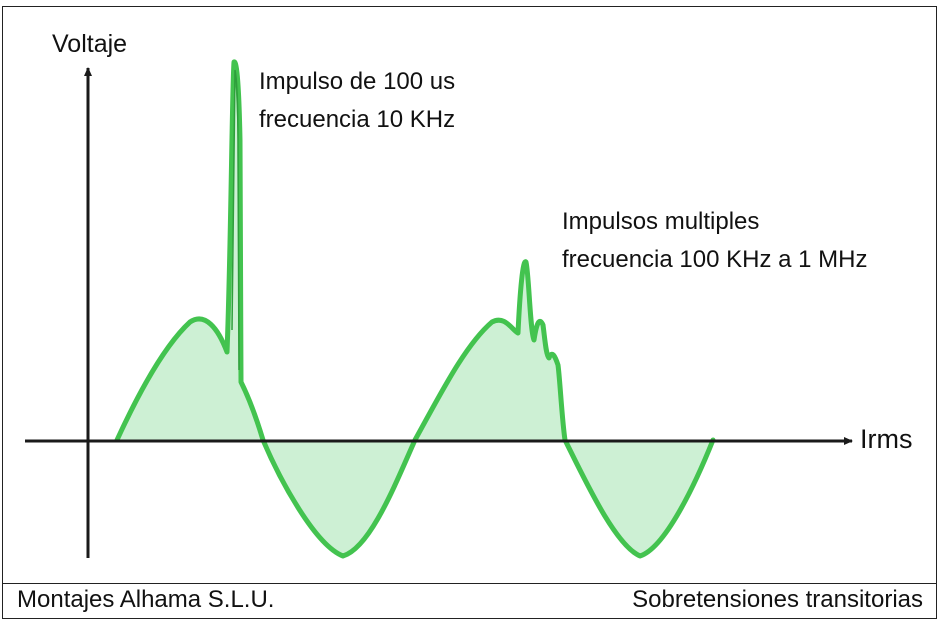  Describe the element at coordinates (777, 599) in the screenshot. I see `footer-title: Sobretensiones transitorias` at that location.